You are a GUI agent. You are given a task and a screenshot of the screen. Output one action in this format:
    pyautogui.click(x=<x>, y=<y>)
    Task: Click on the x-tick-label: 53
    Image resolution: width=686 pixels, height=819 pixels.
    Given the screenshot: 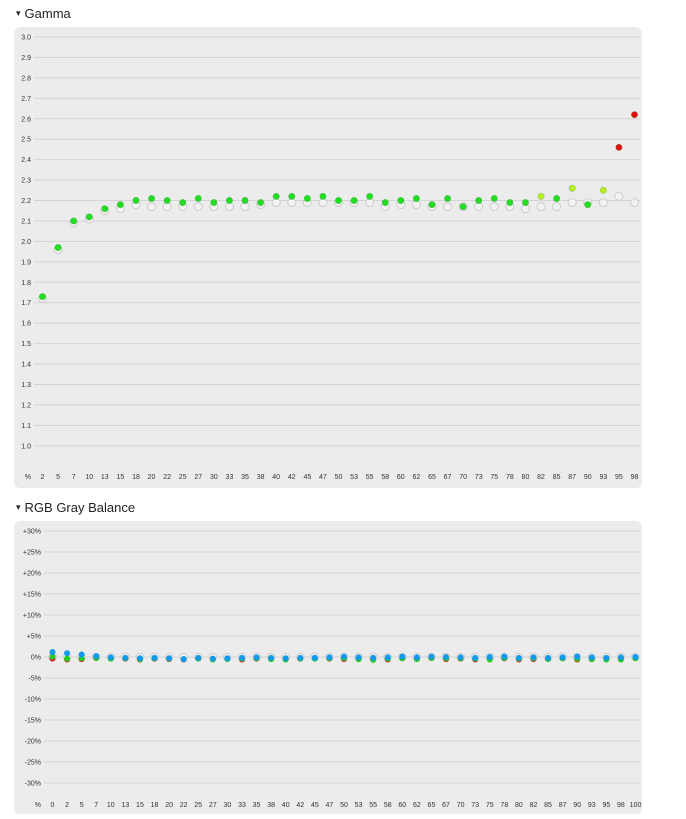 What is the action you would take?
    pyautogui.click(x=354, y=477)
    